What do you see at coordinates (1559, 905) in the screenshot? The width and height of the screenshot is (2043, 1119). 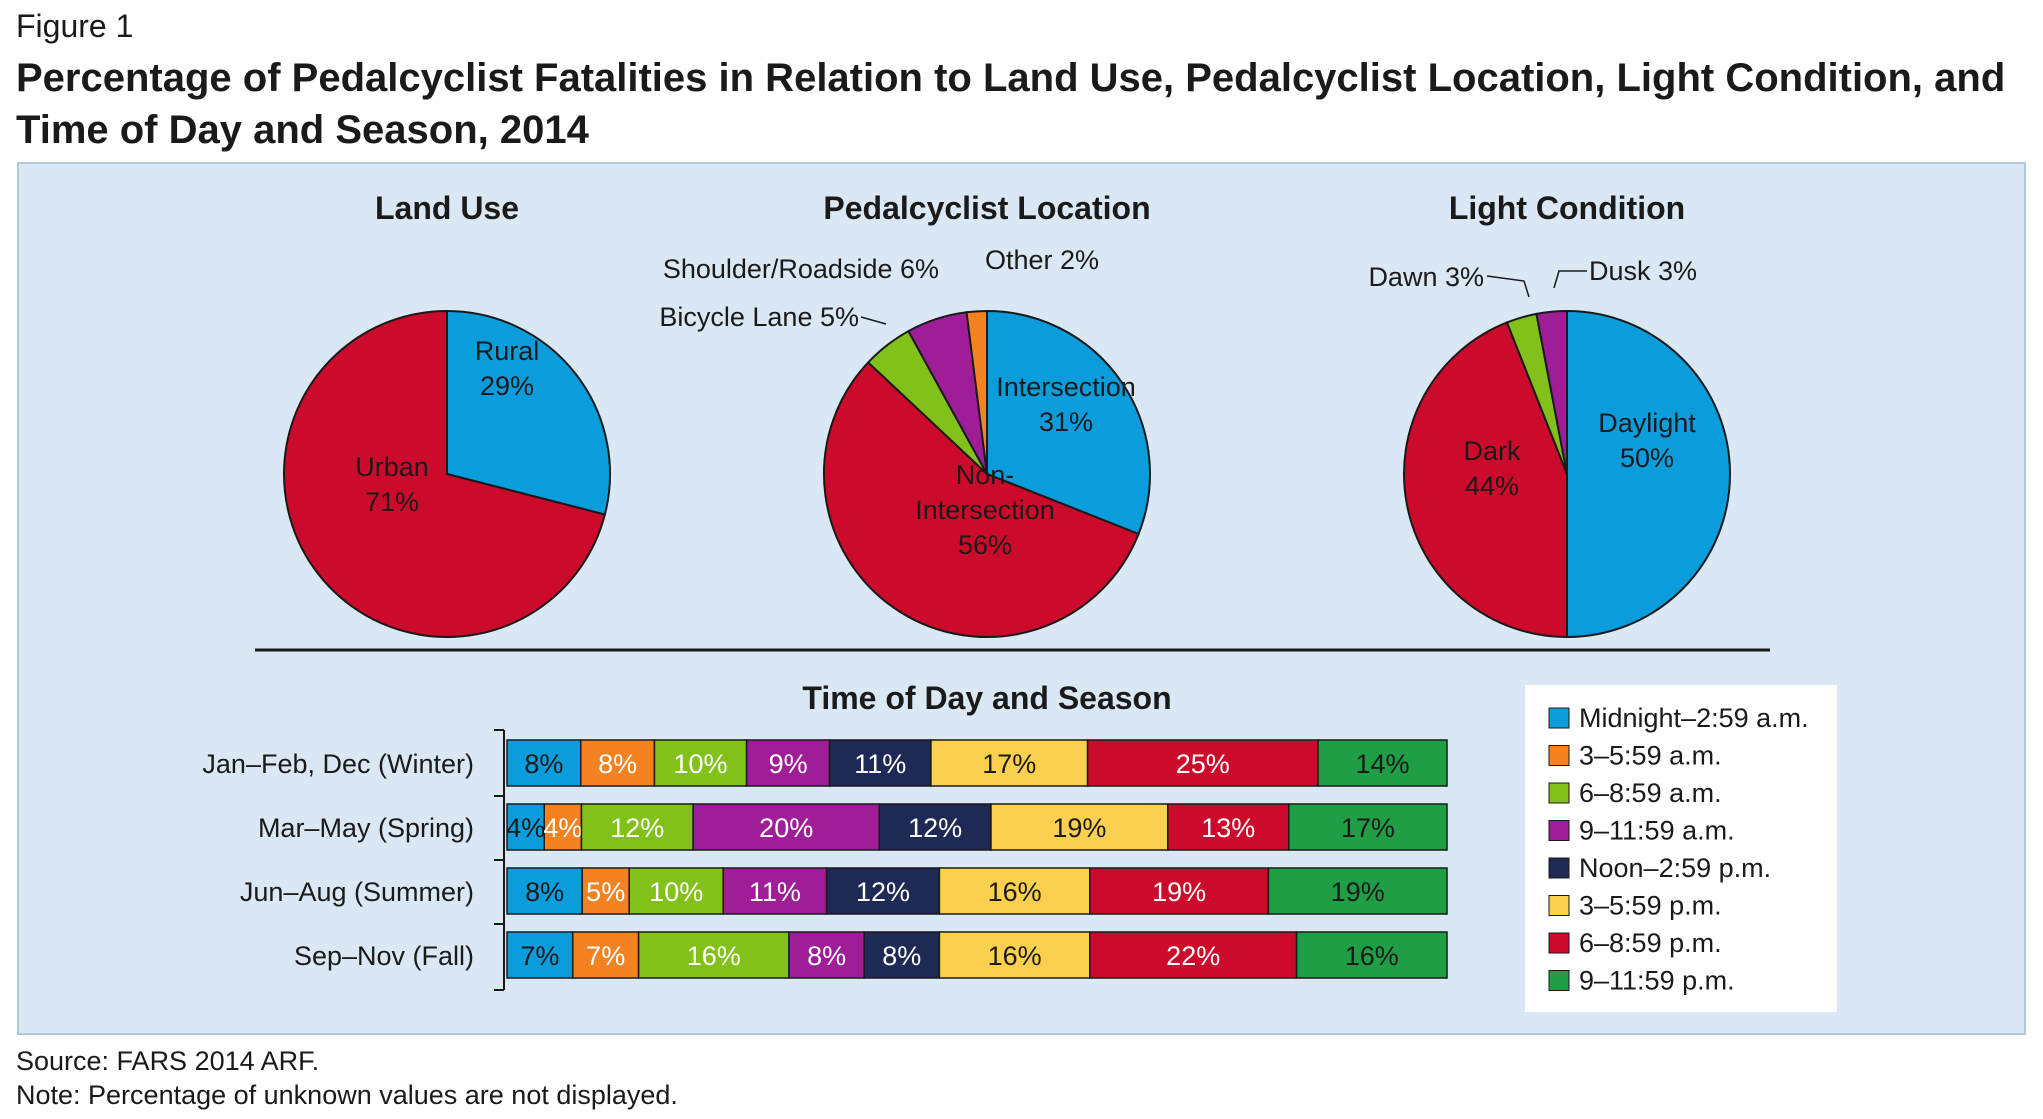 I see `legend-swatch-3-5-59-p-m` at bounding box center [1559, 905].